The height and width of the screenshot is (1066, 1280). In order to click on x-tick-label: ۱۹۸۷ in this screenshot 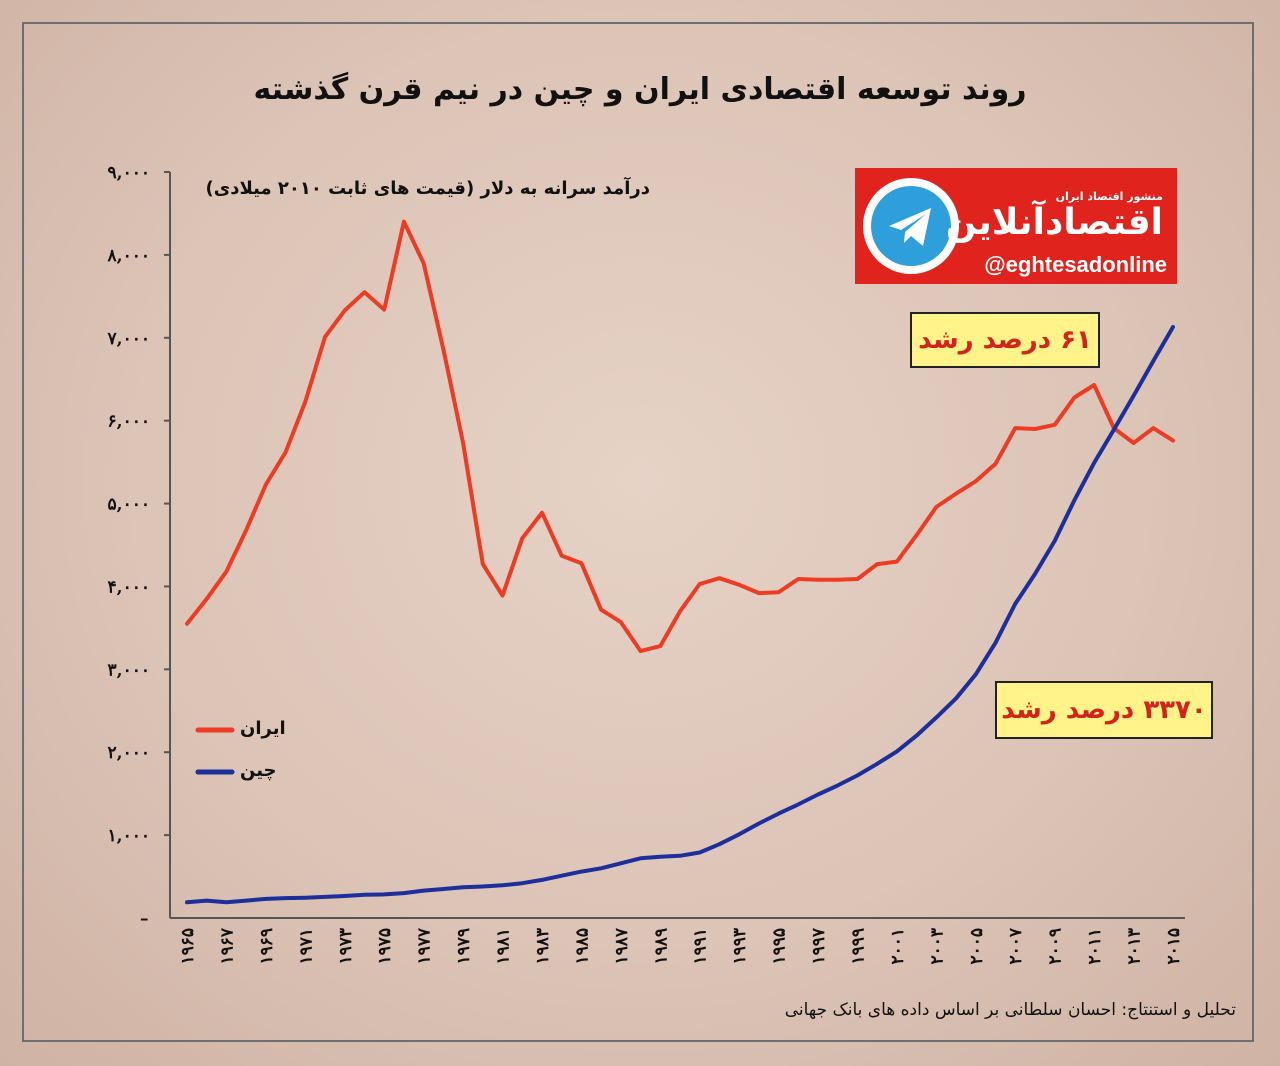, I will do `click(622, 945)`.